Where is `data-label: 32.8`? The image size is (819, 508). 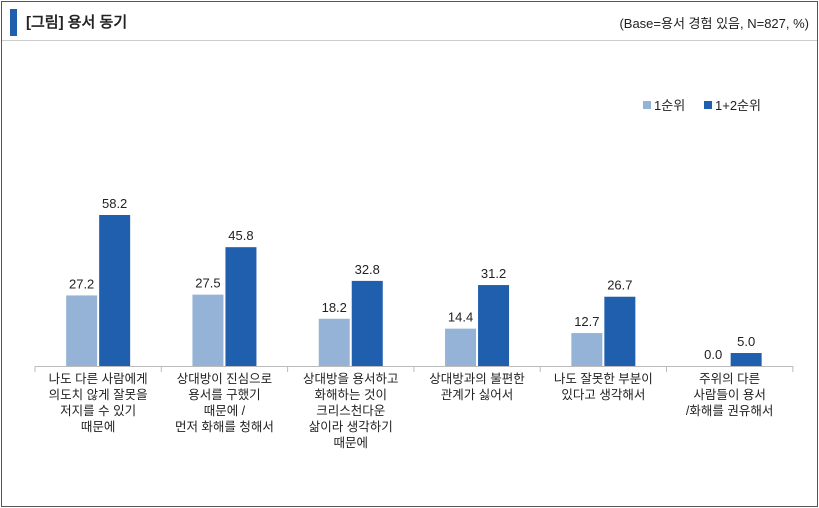
data-label: 32.8 is located at coordinates (367, 269).